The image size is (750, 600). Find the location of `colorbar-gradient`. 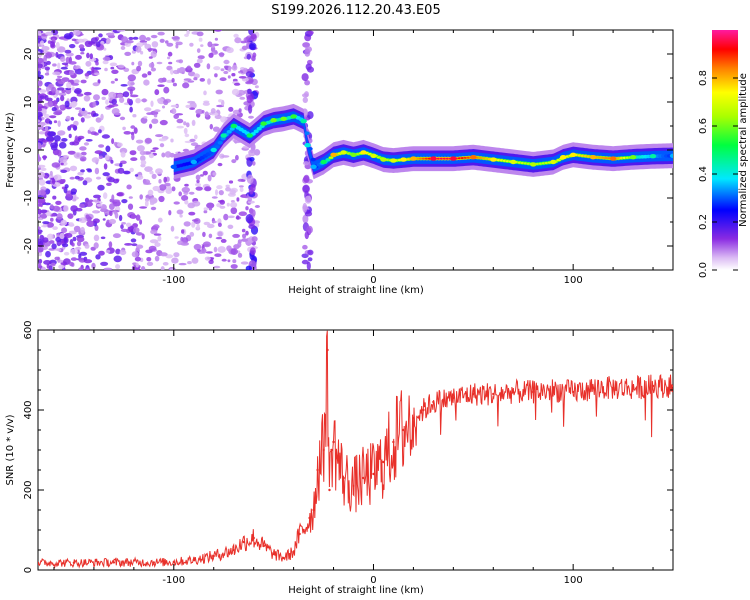

colorbar-gradient is located at coordinates (725, 150).